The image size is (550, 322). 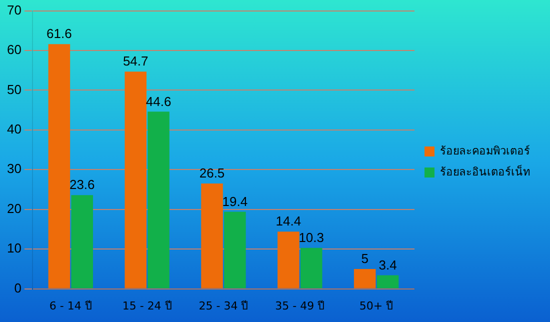 I want to click on x-tick-label: 25 - 34 ปี, so click(x=223, y=305).